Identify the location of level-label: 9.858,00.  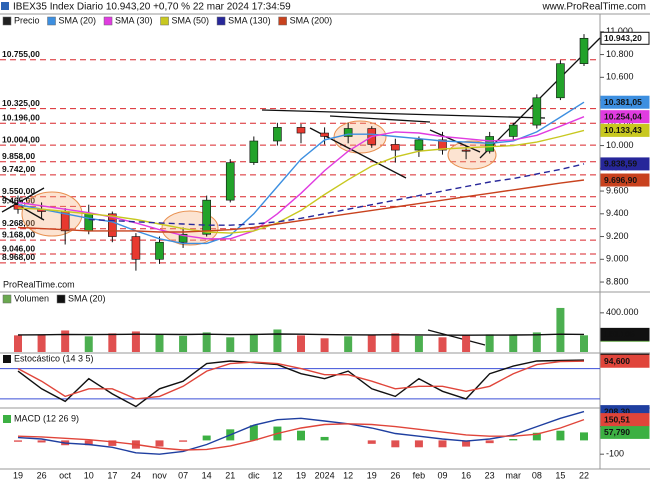
(18, 156).